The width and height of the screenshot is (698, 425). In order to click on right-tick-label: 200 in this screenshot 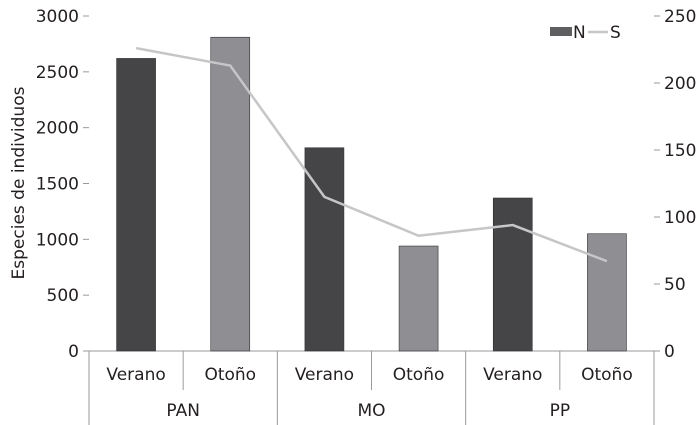, I will do `click(680, 84)`.